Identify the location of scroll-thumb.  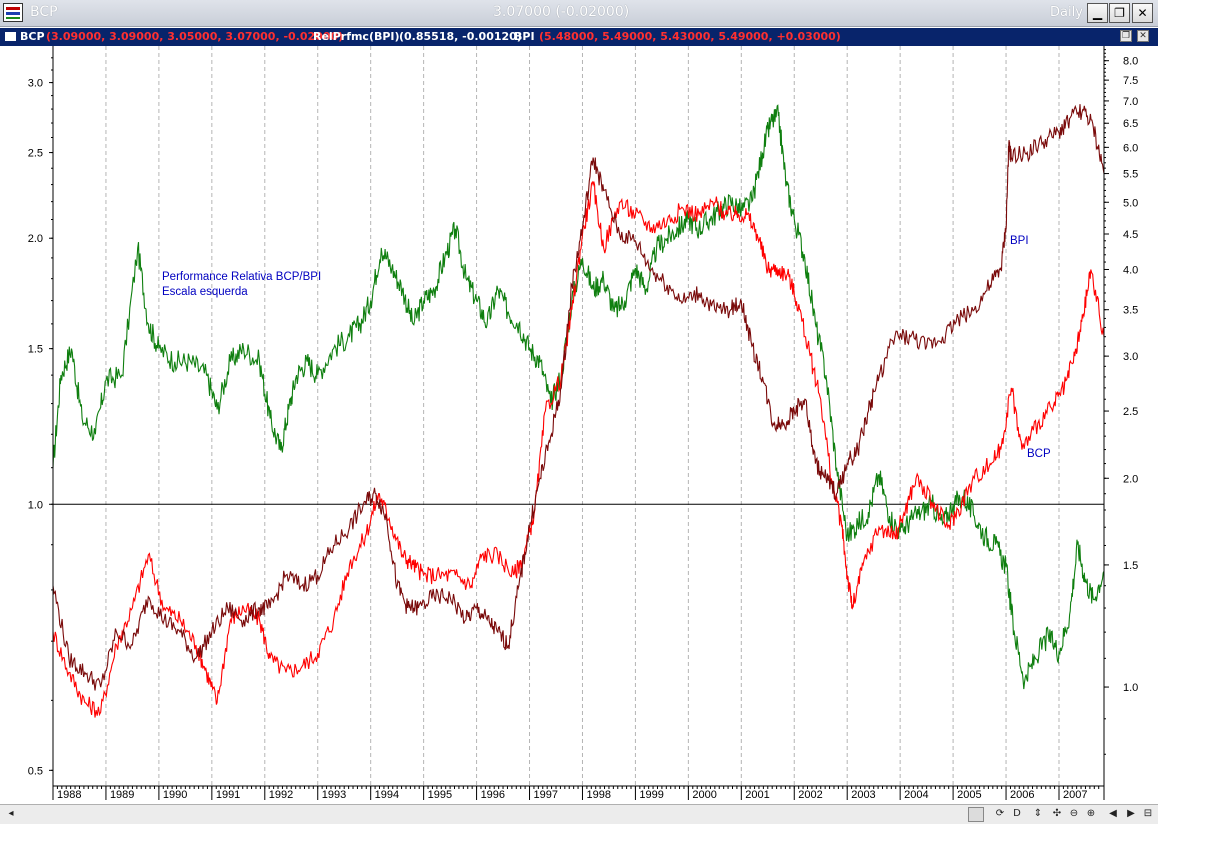
(976, 814).